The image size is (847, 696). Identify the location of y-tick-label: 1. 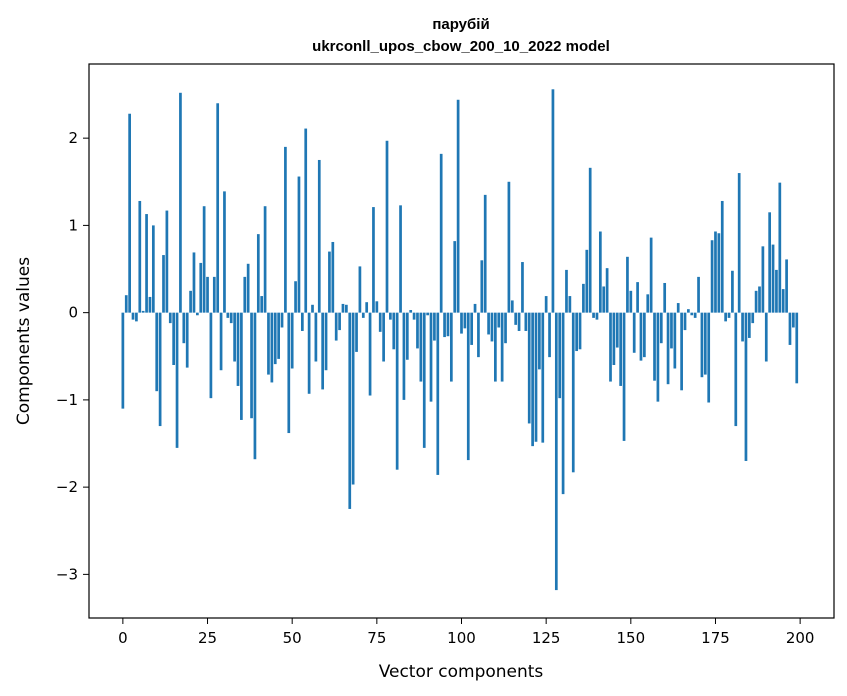
(73, 225).